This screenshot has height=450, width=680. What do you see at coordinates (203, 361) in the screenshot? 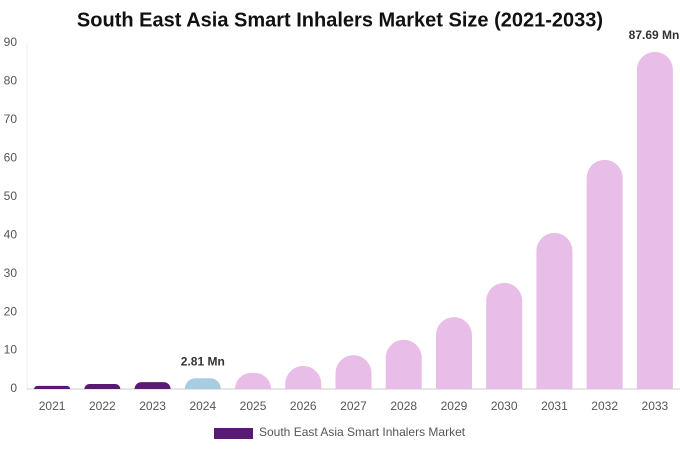
I see `value-label: 2.81 Mn` at bounding box center [203, 361].